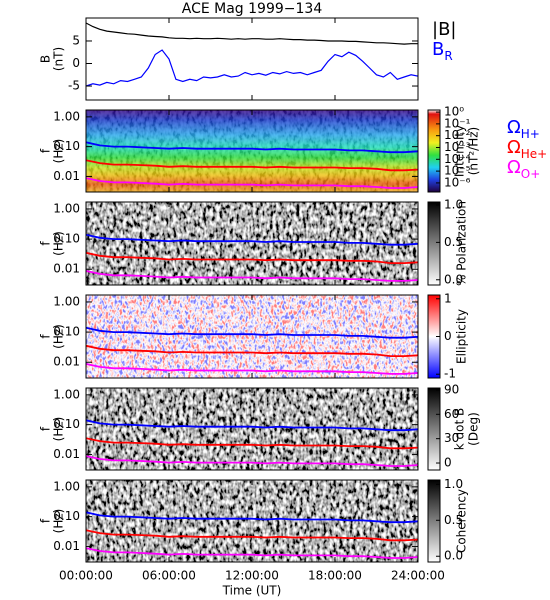  I want to click on colorbar-label: Intensity, so click(460, 151).